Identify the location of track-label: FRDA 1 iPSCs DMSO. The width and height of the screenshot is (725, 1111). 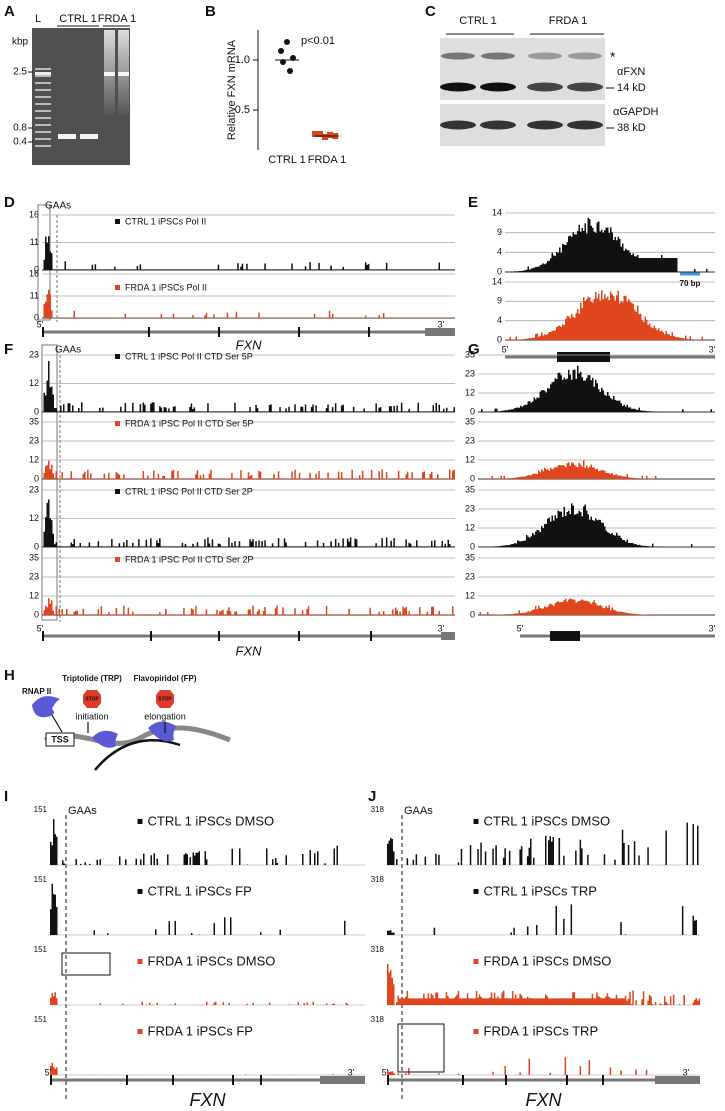
(548, 960).